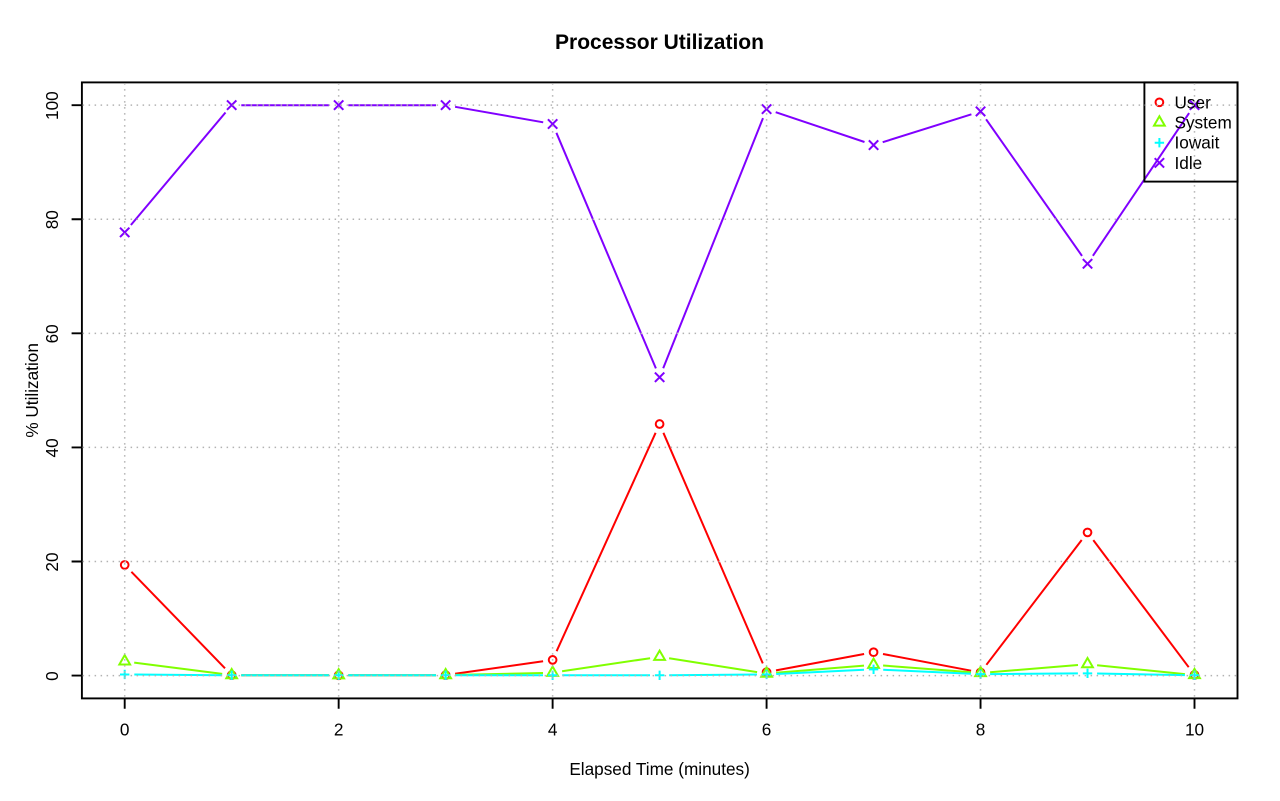  I want to click on svg-text: 100, so click(52, 105).